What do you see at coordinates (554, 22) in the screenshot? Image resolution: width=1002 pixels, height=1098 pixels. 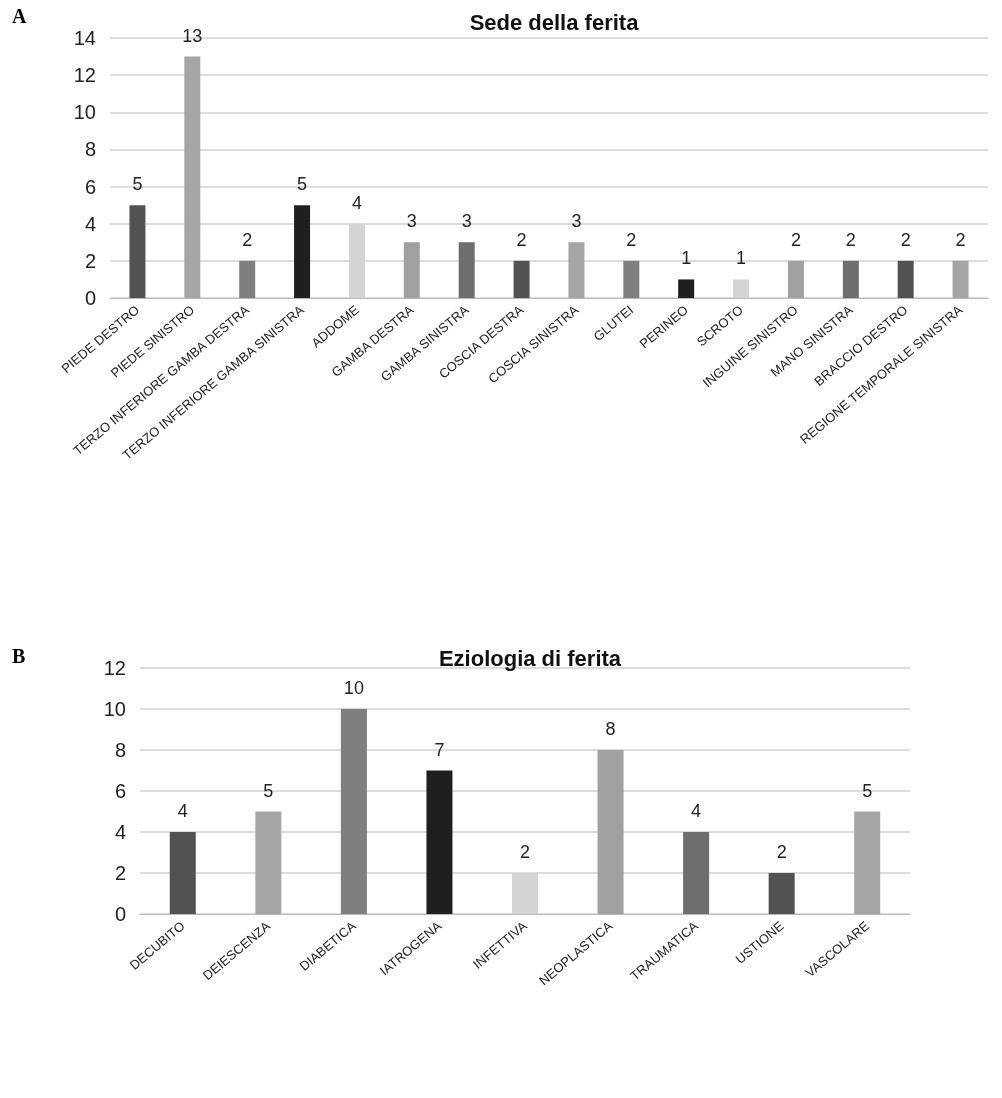 I see `chart-title: Sede della ferita` at bounding box center [554, 22].